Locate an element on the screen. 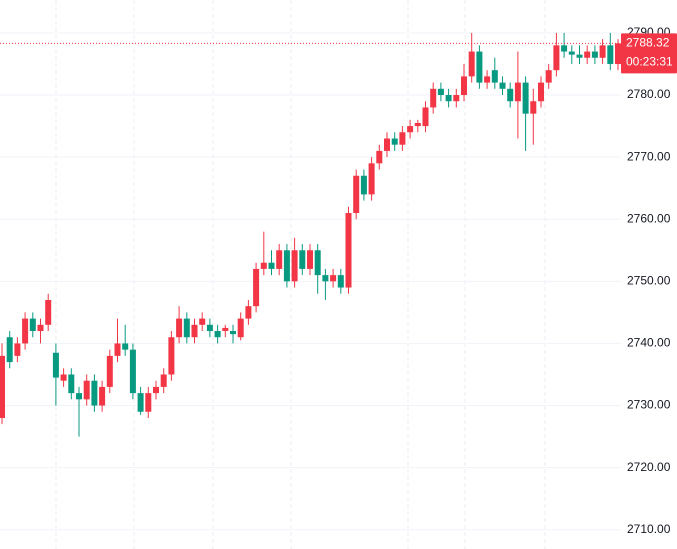 This screenshot has height=549, width=677. y-tick-label: 2730.00 is located at coordinates (649, 405).